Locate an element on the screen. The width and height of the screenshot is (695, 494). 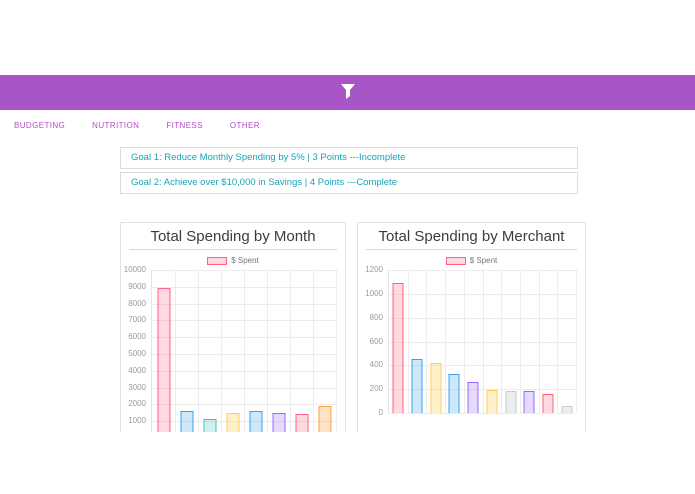
y-tick-label: 5000 is located at coordinates (137, 353).